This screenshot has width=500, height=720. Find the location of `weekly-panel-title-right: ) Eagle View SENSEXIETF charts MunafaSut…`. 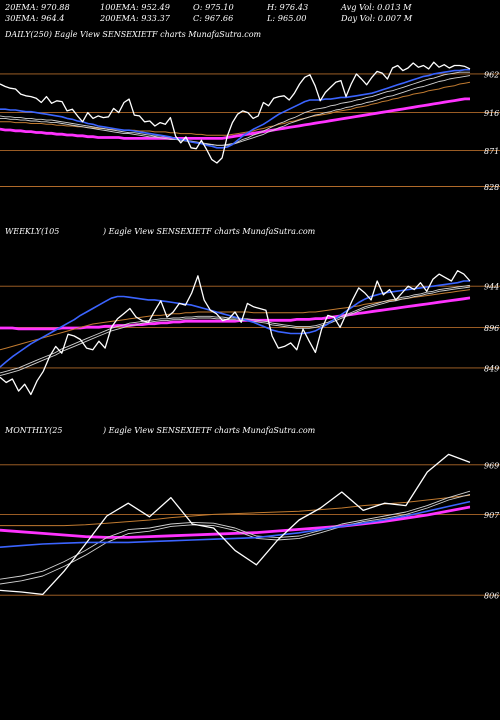

weekly-panel-title-right: ) Eagle View SENSEXIETF charts MunafaSut… is located at coordinates (209, 231).